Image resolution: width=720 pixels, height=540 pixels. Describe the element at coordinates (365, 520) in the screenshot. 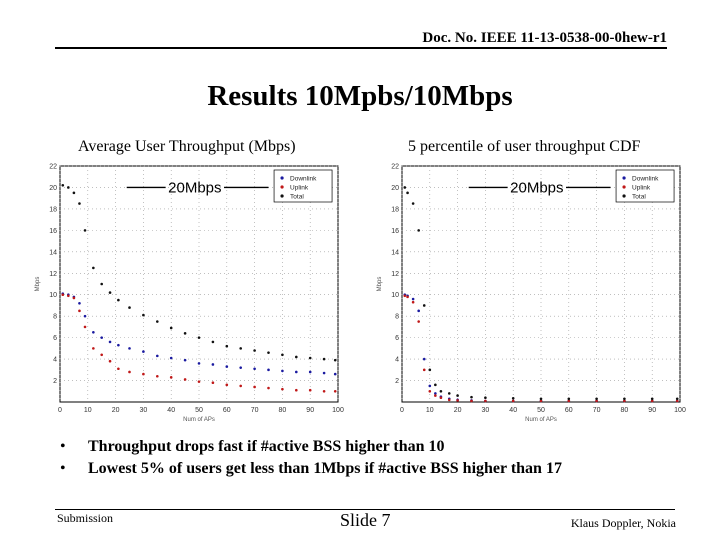

I see `slide-number: Slide 7` at that location.